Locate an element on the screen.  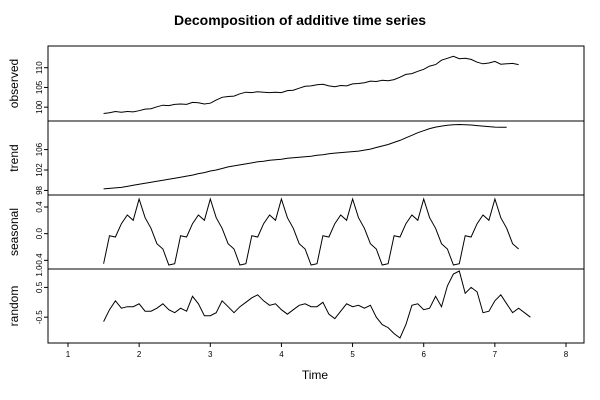
panel-ylabel-trend: trend is located at coordinates (14, 157).